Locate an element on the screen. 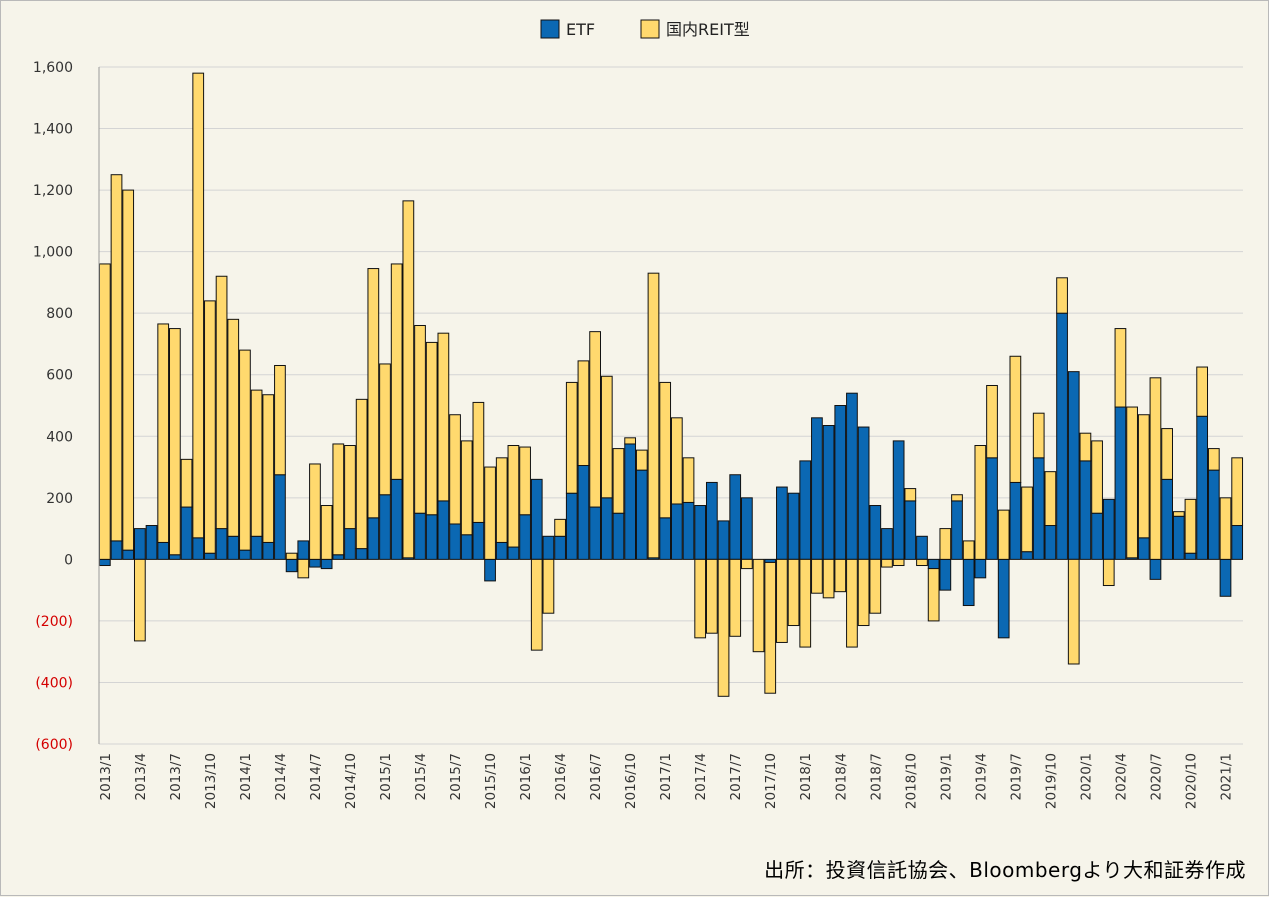 The height and width of the screenshot is (897, 1269). x-tick-label: 2020/4 is located at coordinates (1121, 777).